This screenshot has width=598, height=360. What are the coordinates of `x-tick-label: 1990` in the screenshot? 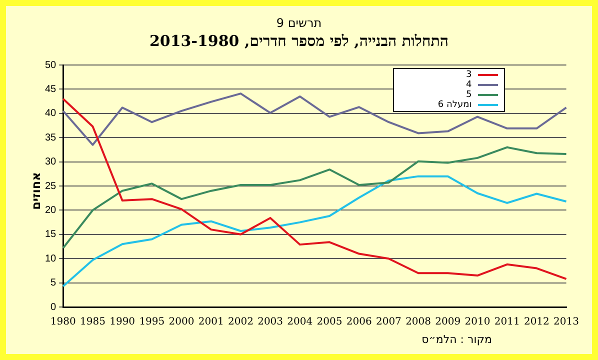 It's located at (123, 322).